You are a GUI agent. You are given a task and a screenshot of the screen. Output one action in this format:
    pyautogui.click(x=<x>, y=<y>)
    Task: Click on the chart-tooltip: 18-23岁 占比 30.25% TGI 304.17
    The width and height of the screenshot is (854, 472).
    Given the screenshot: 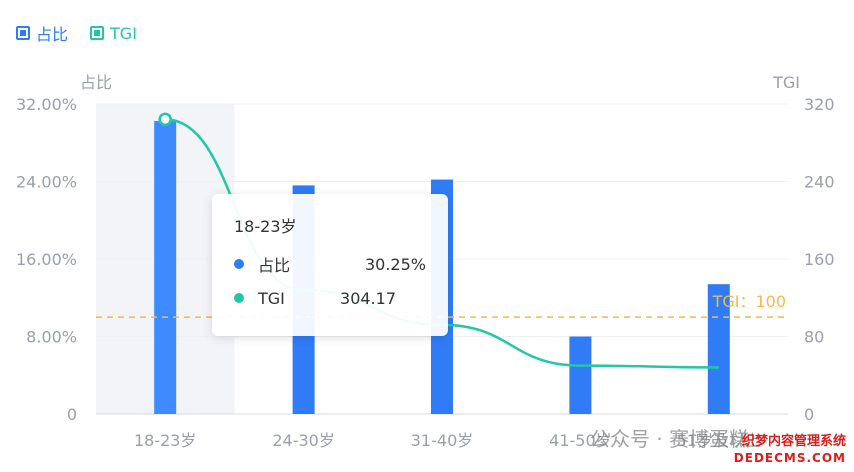 What is the action you would take?
    pyautogui.click(x=330, y=265)
    